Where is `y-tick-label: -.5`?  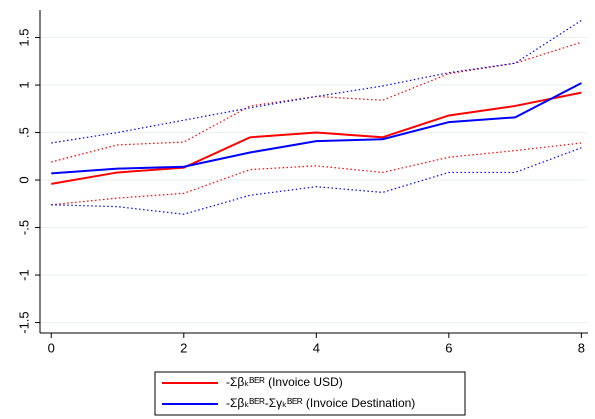 y-tick-label: -.5 is located at coordinates (23, 227).